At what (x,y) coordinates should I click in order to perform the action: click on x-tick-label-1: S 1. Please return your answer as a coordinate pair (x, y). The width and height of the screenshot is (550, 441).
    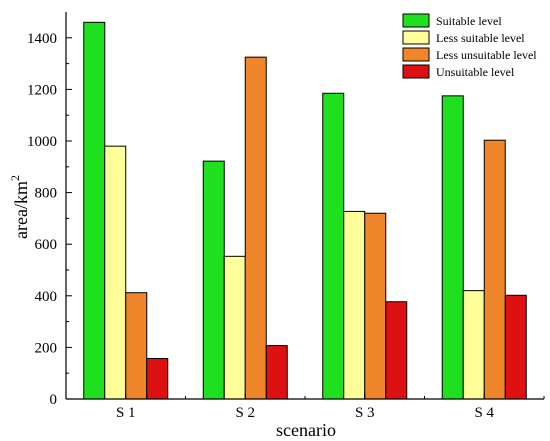
    Looking at the image, I should click on (126, 413).